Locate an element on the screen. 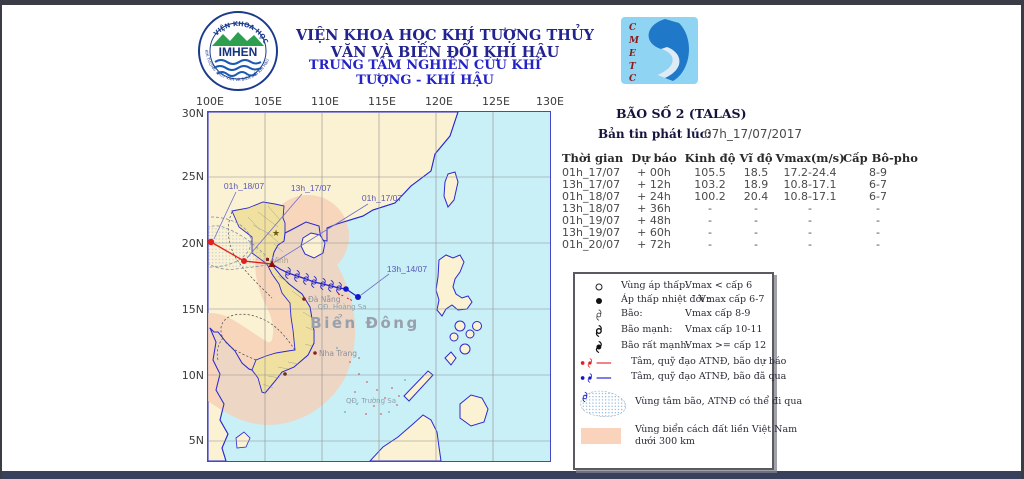 This screenshot has height=479, width=1024. shoal-specks is located at coordinates (371, 380).